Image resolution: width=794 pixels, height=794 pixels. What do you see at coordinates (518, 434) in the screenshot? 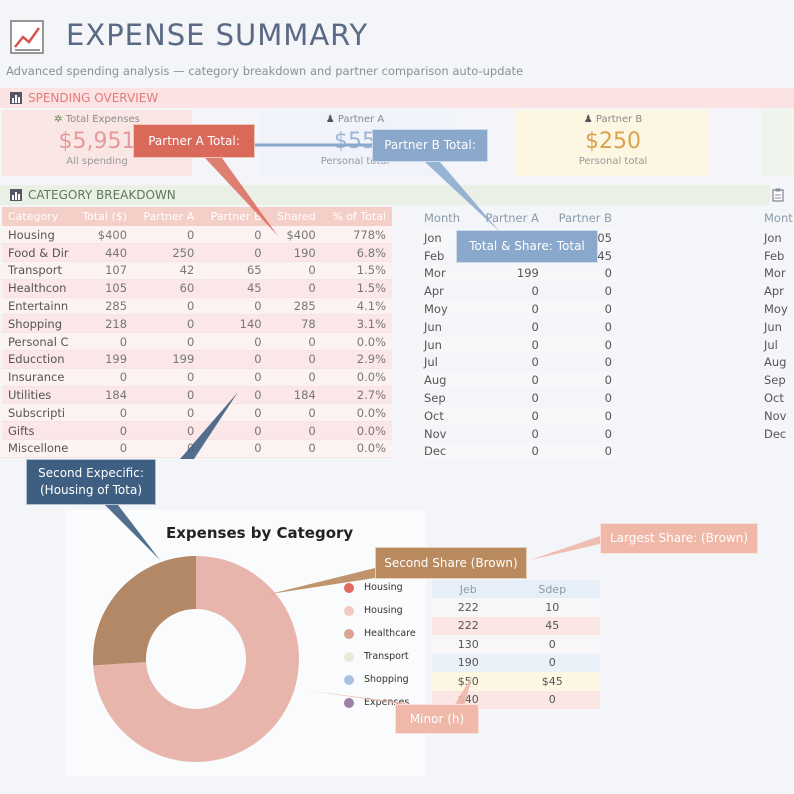
I see `table-row: Nov 0 0` at bounding box center [518, 434].